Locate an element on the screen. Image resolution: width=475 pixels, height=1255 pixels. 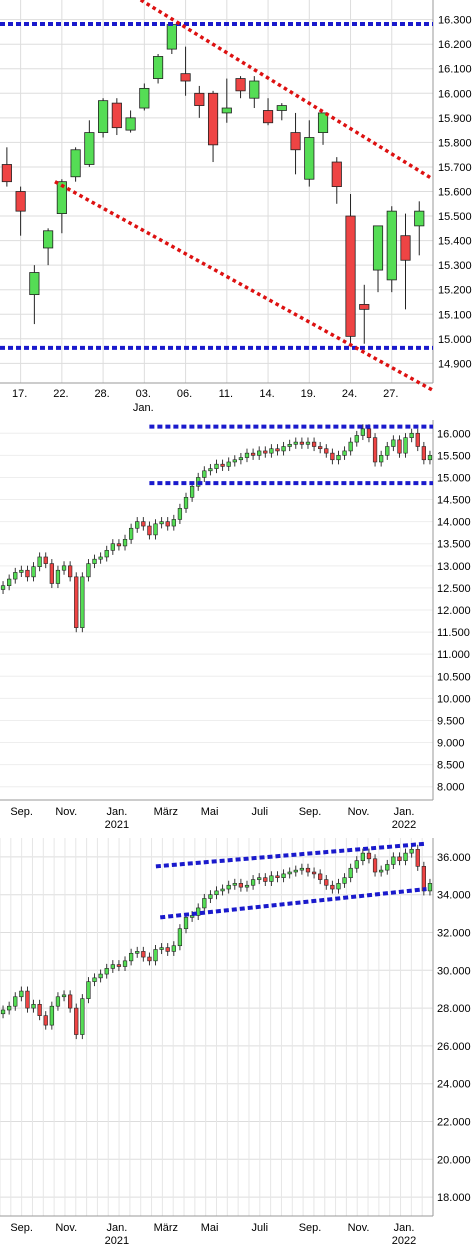
x-tick-label: 06. is located at coordinates (184, 394).